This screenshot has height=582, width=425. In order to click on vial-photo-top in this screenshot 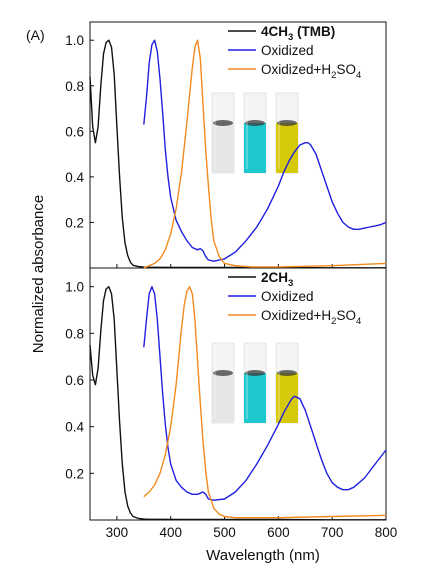, I will do `click(255, 133)`.